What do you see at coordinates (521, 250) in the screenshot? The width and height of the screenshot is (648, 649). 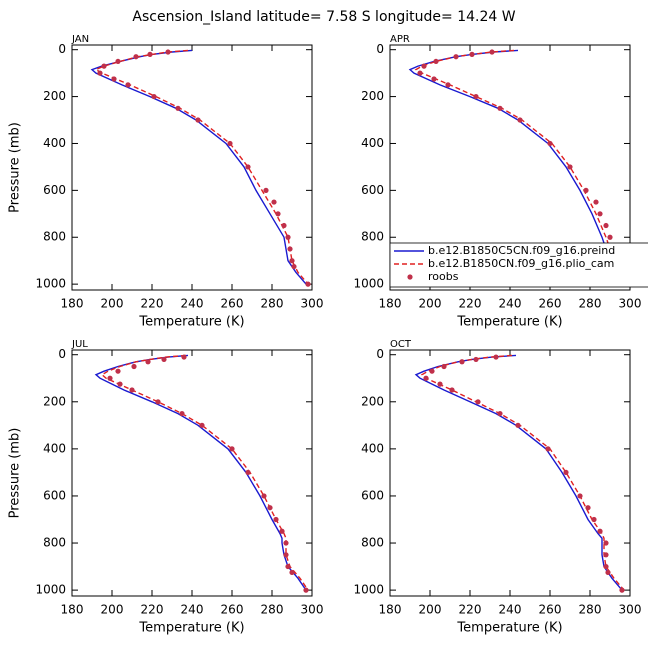 I see `legend-label: b.e12.B1850C5CN.f09_g16.preind` at bounding box center [521, 250].